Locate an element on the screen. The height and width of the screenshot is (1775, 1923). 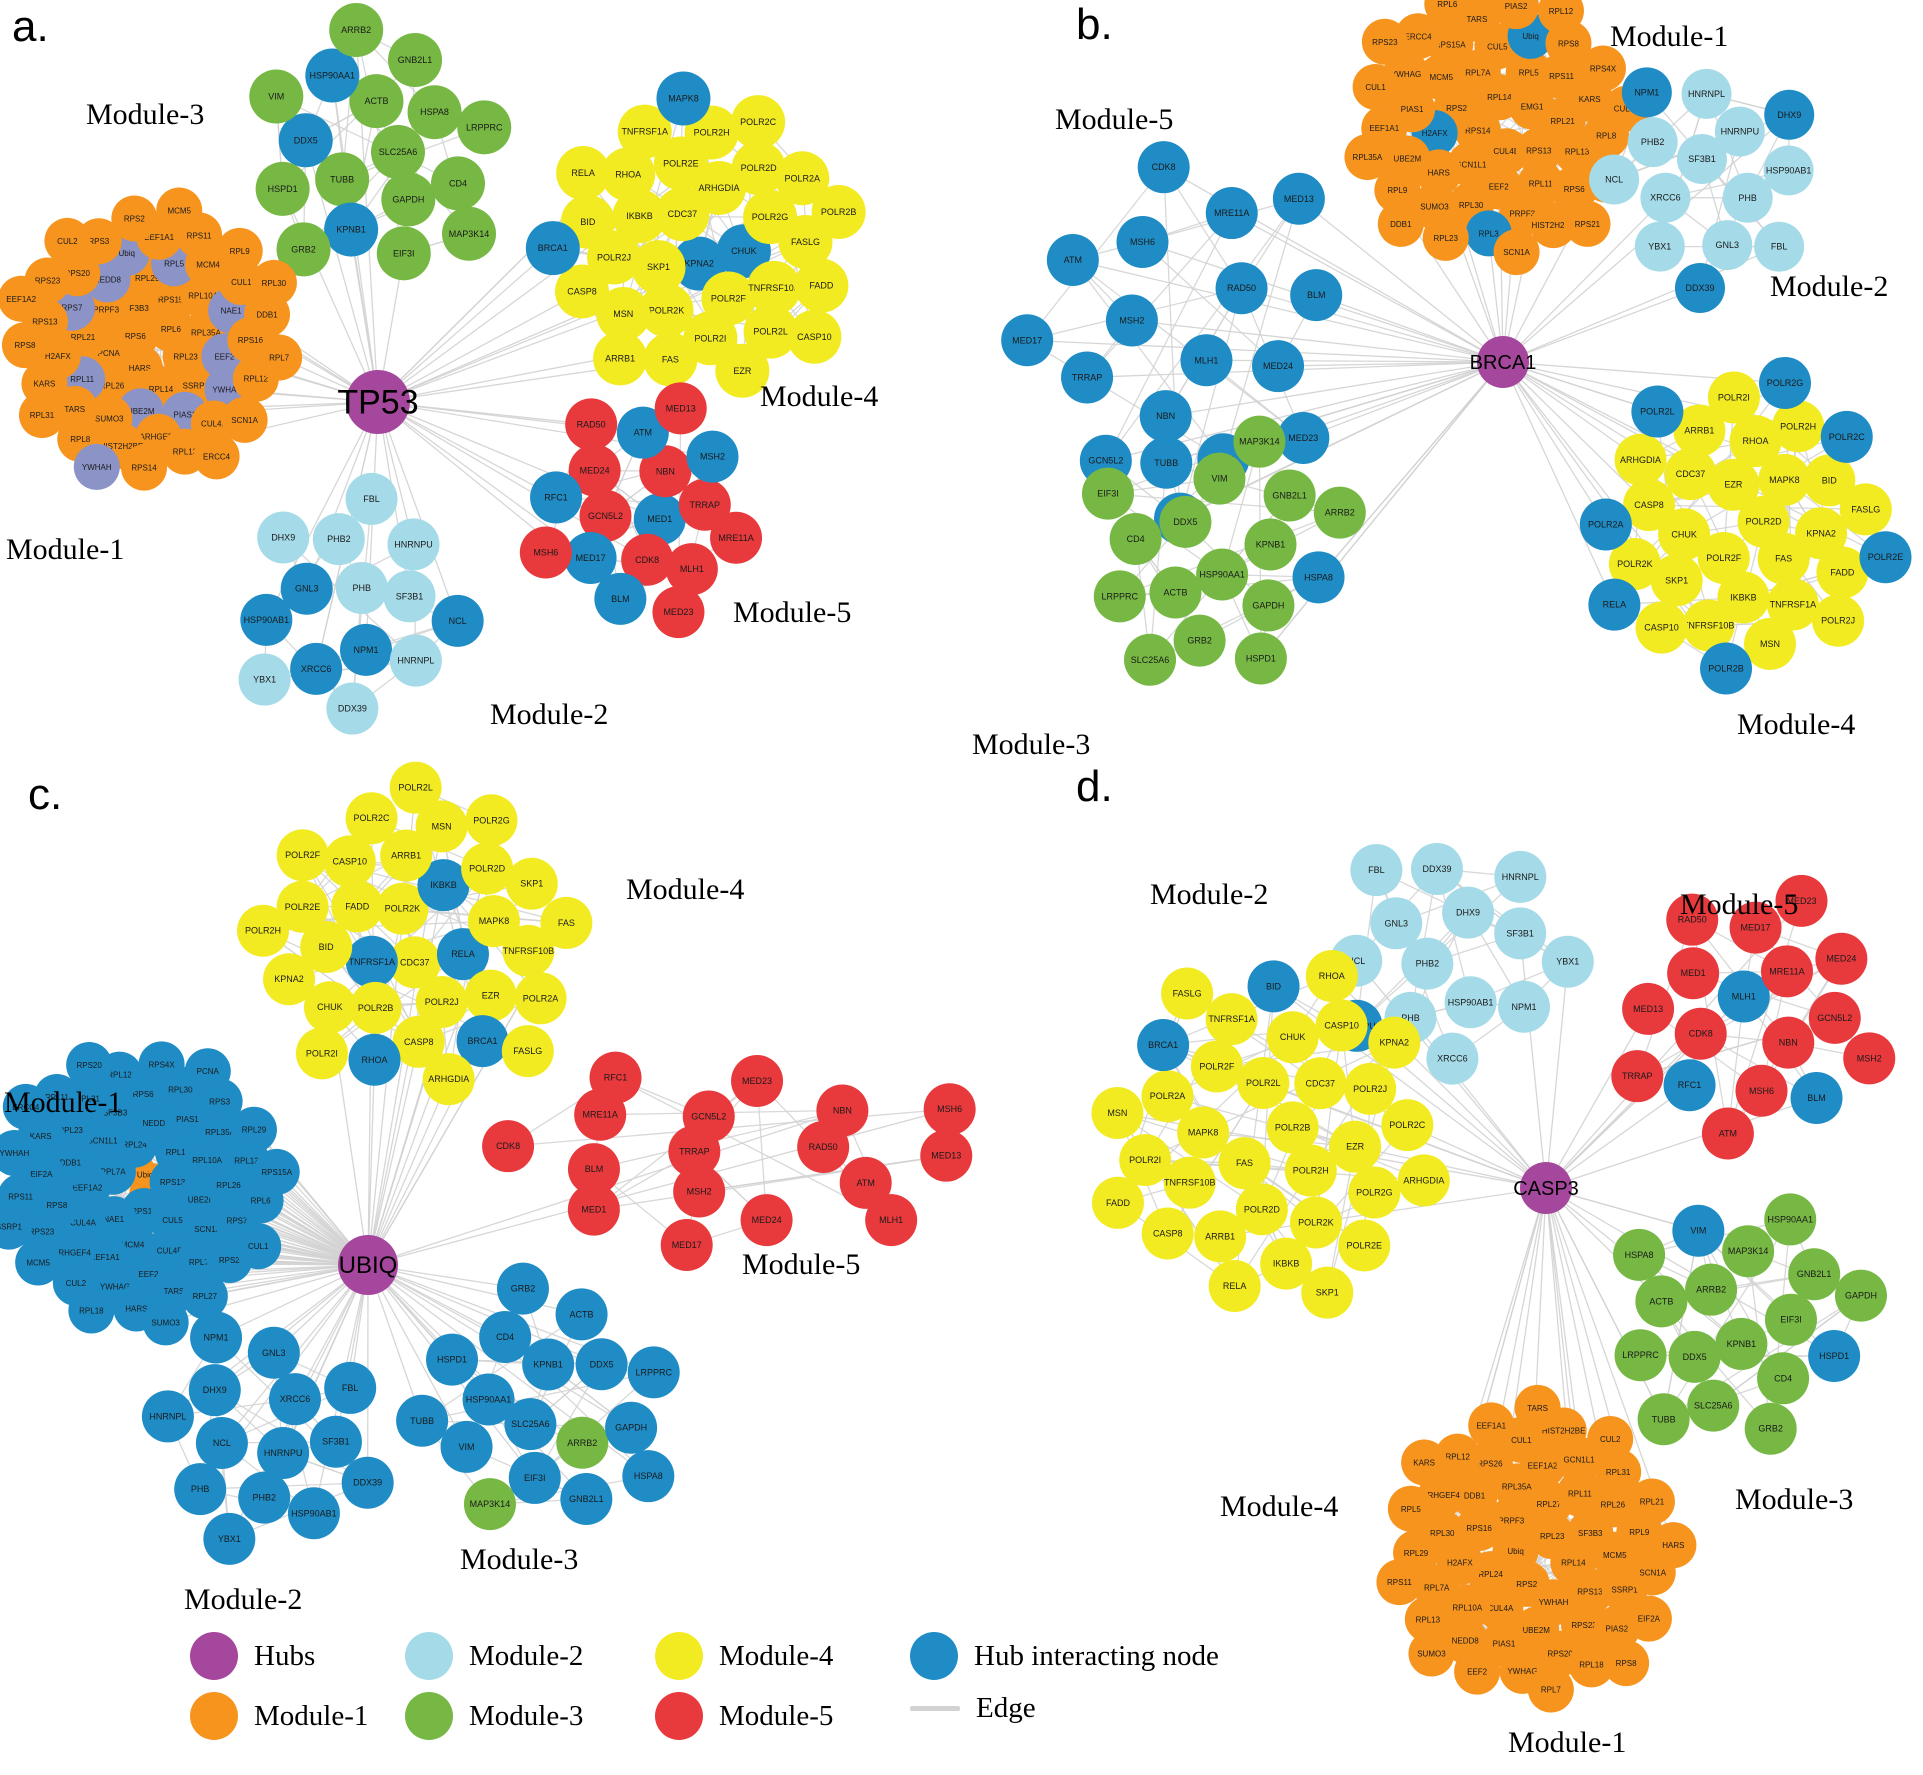
node-TUBB is located at coordinates (342, 179).